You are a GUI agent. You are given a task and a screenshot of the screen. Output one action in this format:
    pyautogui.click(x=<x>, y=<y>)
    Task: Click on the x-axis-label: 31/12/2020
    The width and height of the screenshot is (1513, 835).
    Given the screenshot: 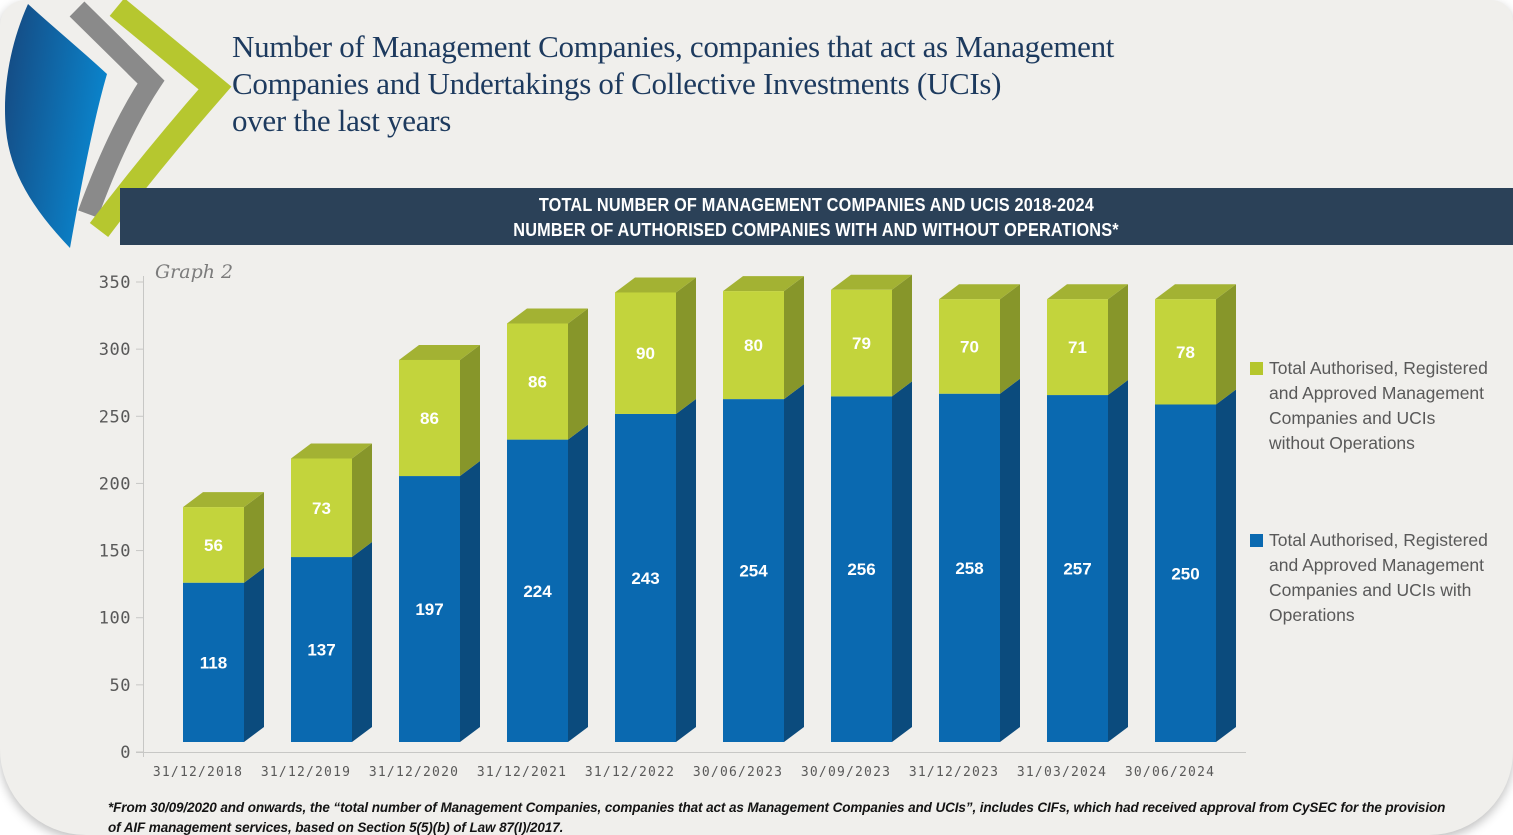 What is the action you would take?
    pyautogui.click(x=414, y=772)
    